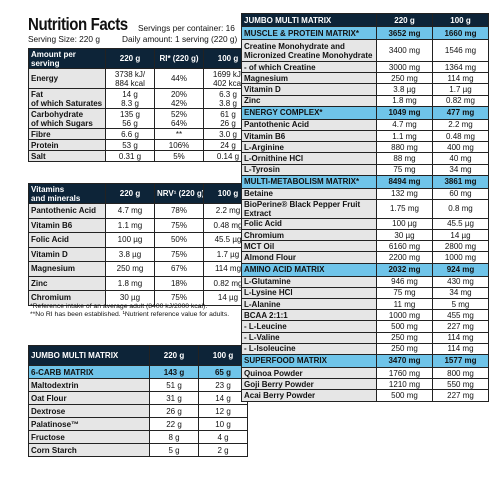 The width and height of the screenshot is (499, 501). I want to click on table-row: MCT Oil 6160 mg 2800 mg, so click(365, 246).